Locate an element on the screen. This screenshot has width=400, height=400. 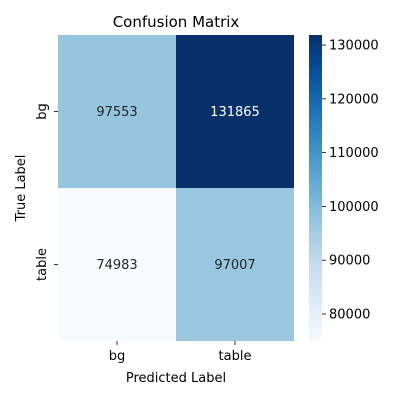
colorbar-tick-label: 90000 is located at coordinates (349, 261).